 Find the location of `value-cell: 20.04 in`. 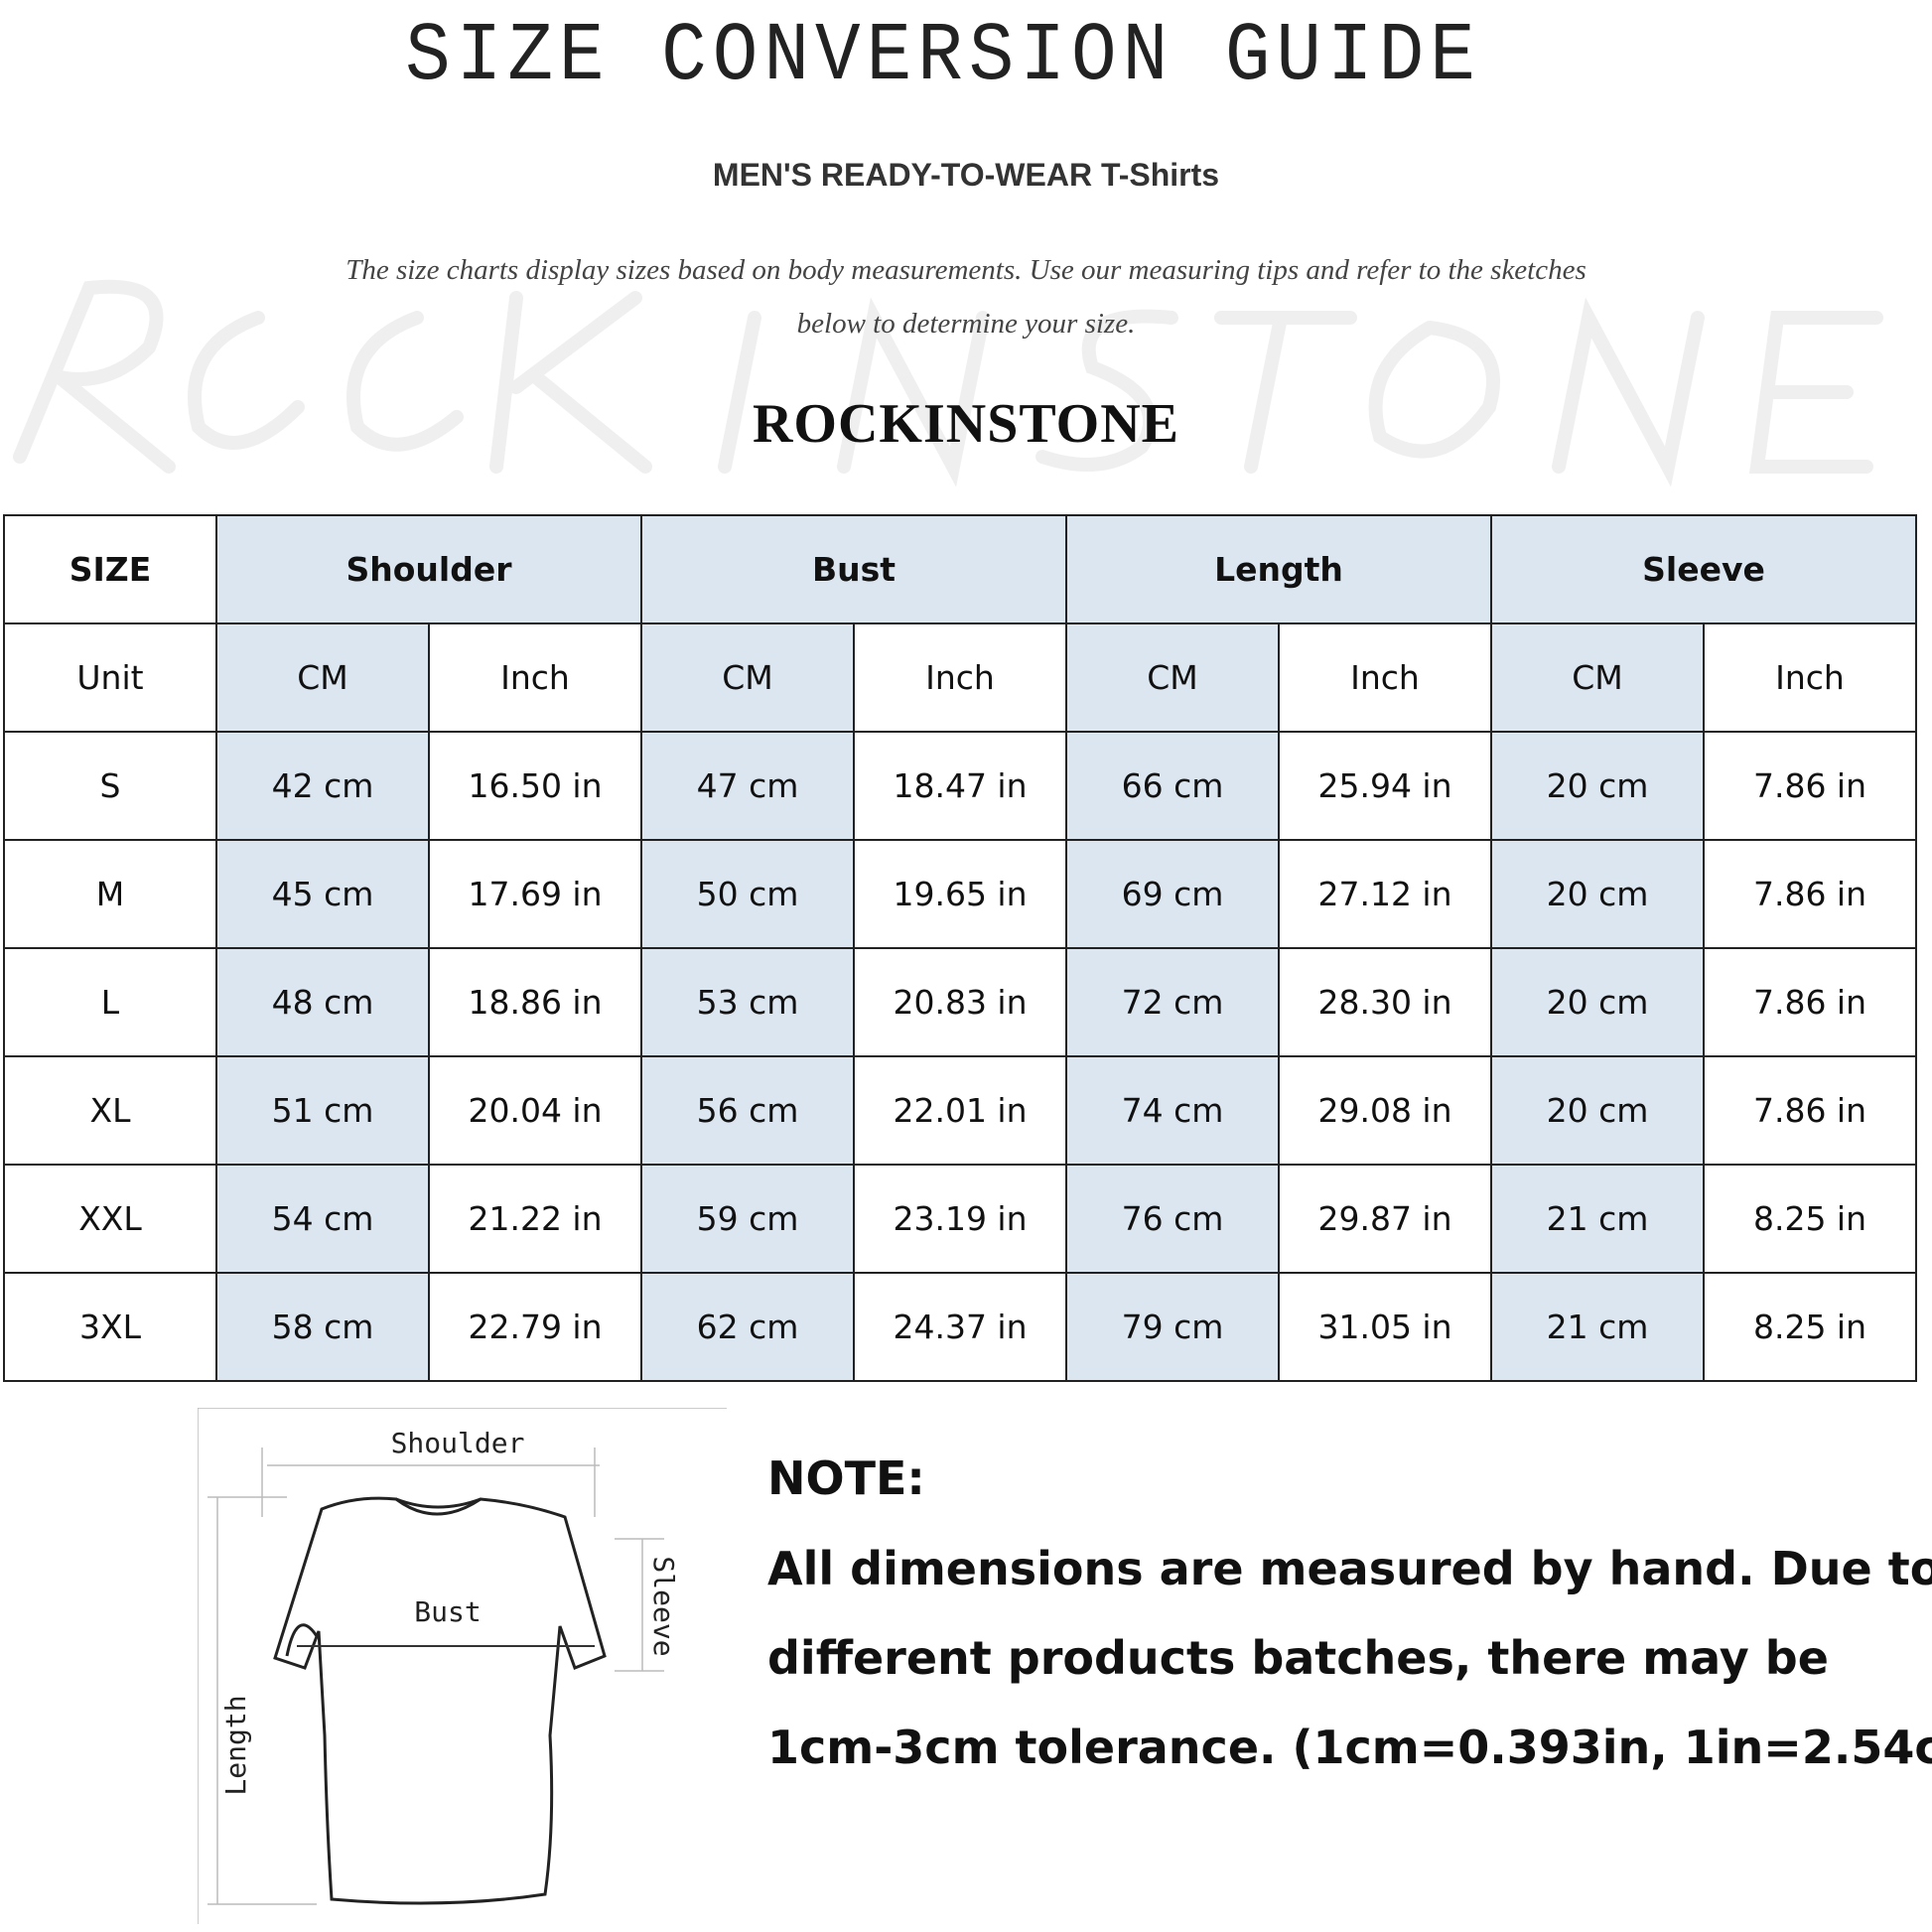

value-cell: 20.04 in is located at coordinates (535, 1111).